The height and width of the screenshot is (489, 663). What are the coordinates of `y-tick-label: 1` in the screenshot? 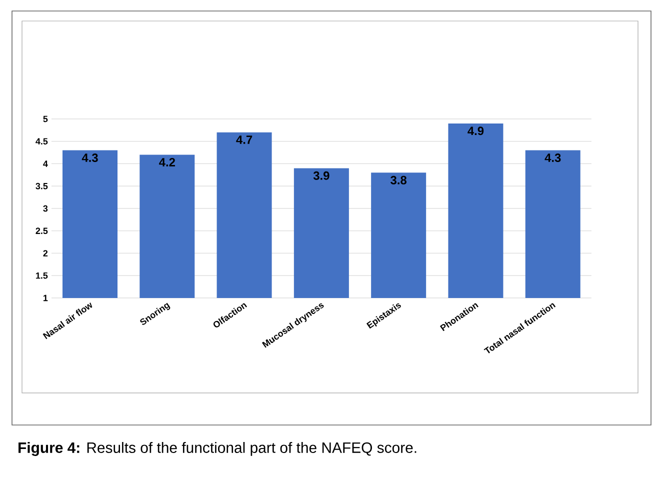 It's located at (45, 298).